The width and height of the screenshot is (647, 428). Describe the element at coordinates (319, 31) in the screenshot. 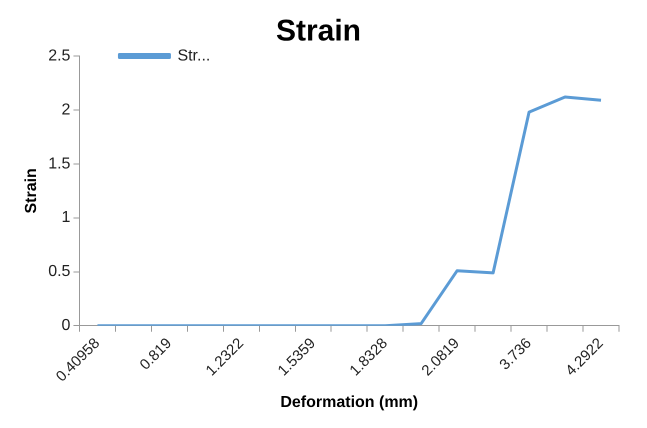

I see `chart-title: Strain` at that location.